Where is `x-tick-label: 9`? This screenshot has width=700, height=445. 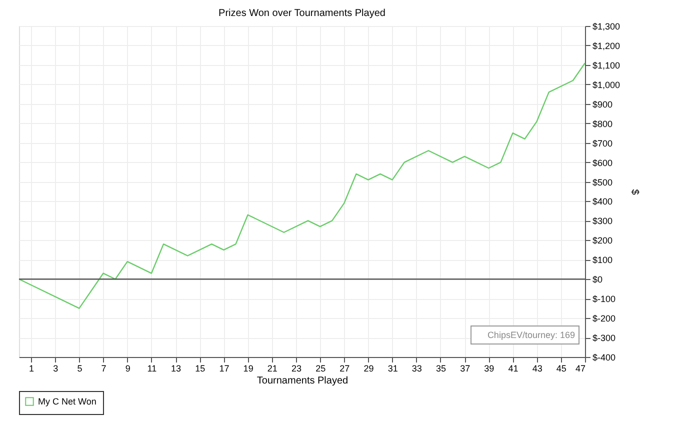
x-tick-label: 9 is located at coordinates (127, 369).